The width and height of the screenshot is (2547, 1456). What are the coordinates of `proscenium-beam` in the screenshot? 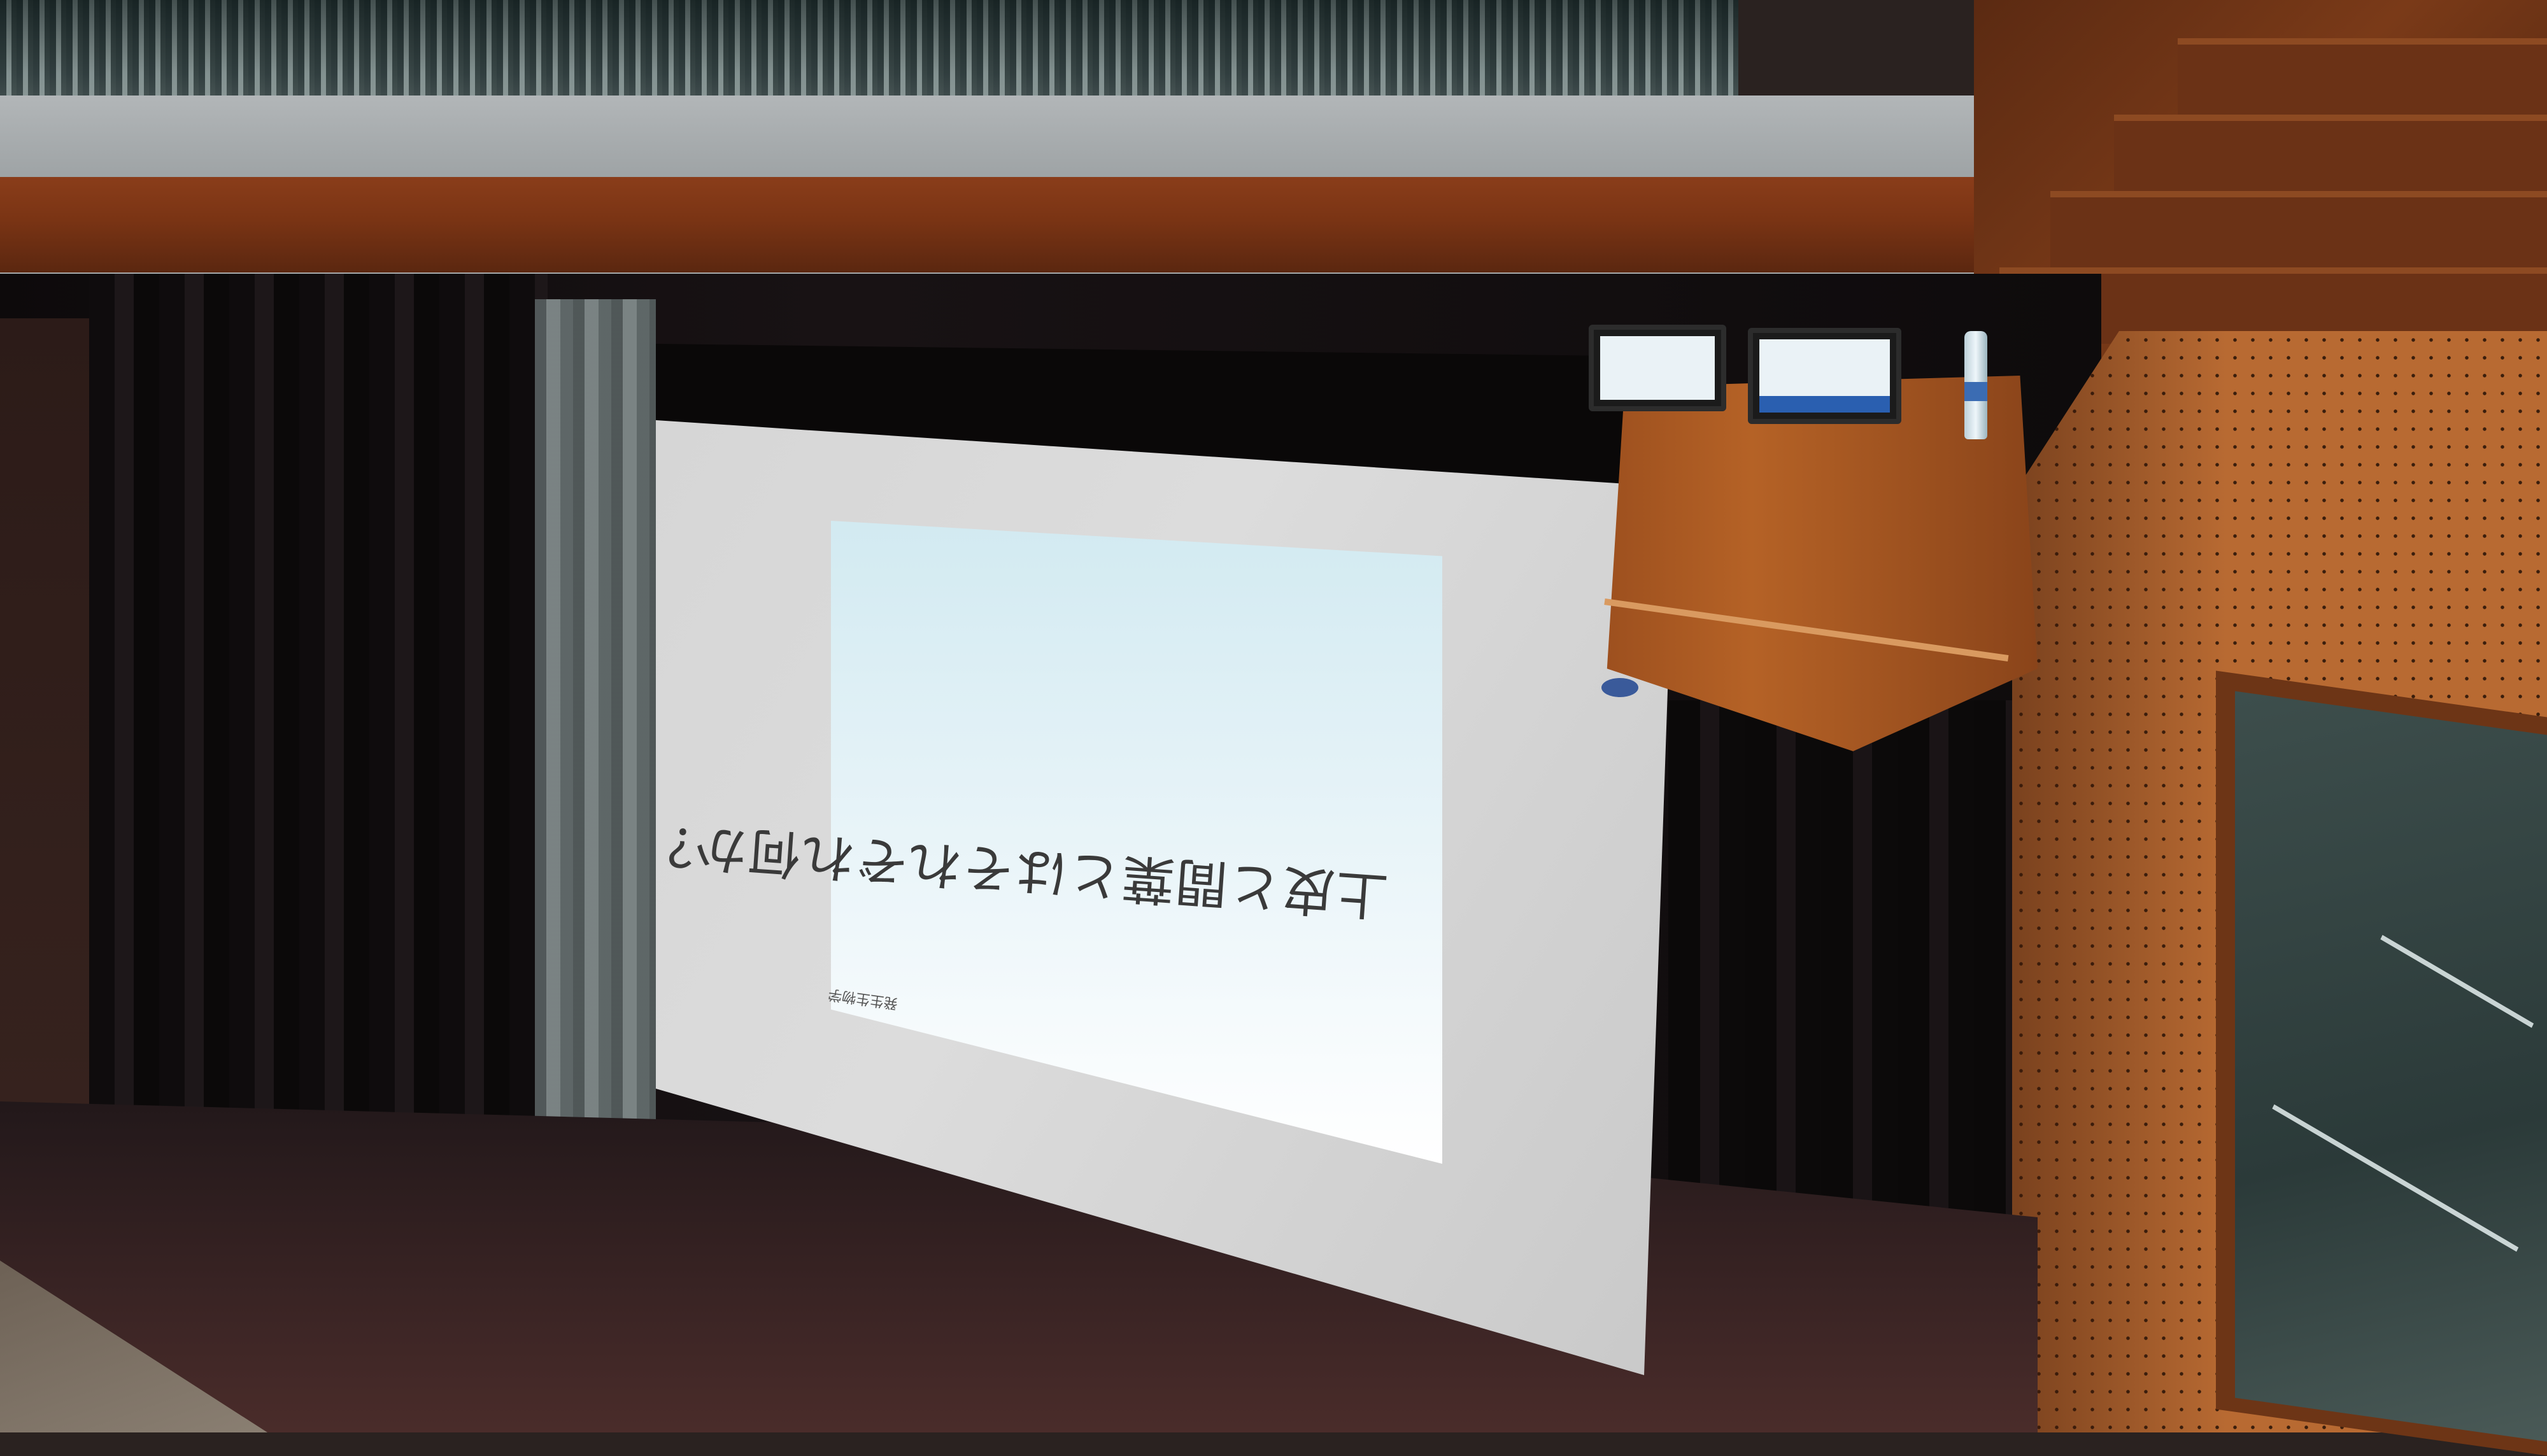 It's located at (996, 224).